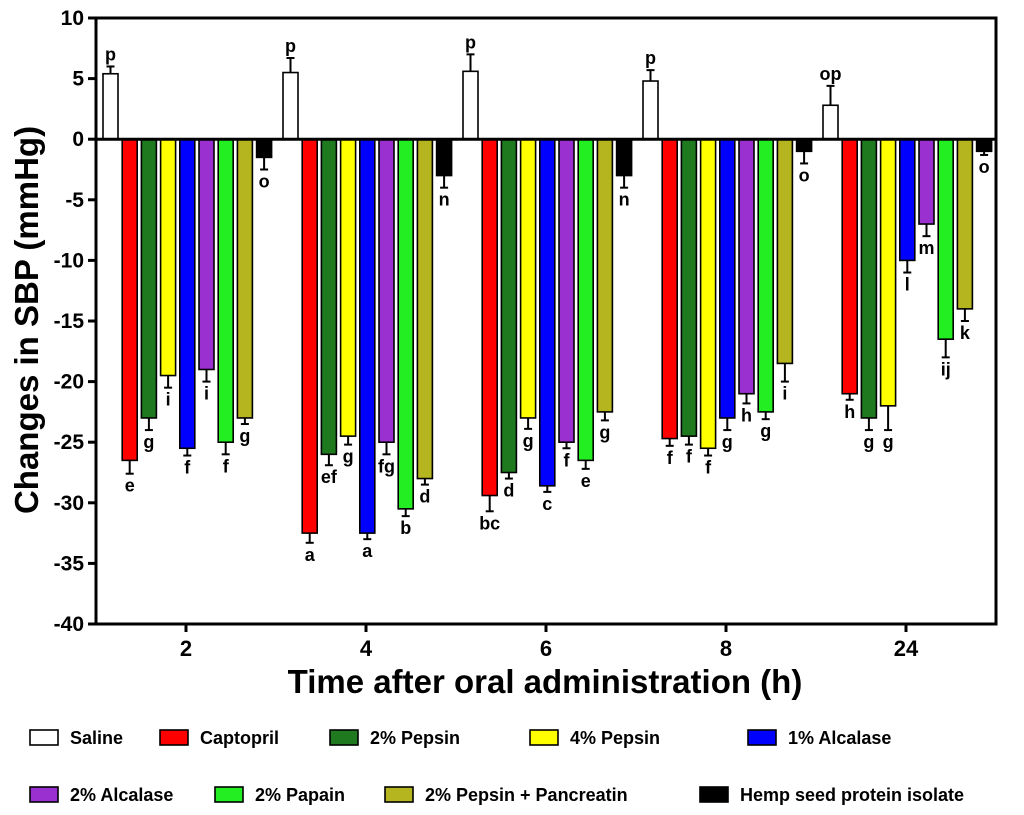 This screenshot has width=1024, height=815. What do you see at coordinates (907, 285) in the screenshot?
I see `significance-letter: l` at bounding box center [907, 285].